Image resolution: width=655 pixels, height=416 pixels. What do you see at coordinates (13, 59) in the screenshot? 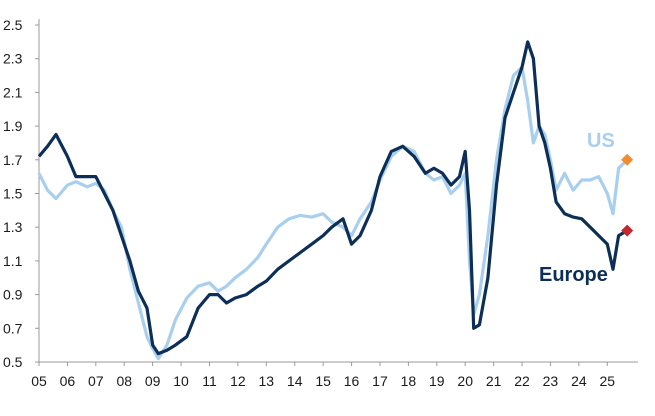
I see `y-tick-label: 2.3` at bounding box center [13, 59].